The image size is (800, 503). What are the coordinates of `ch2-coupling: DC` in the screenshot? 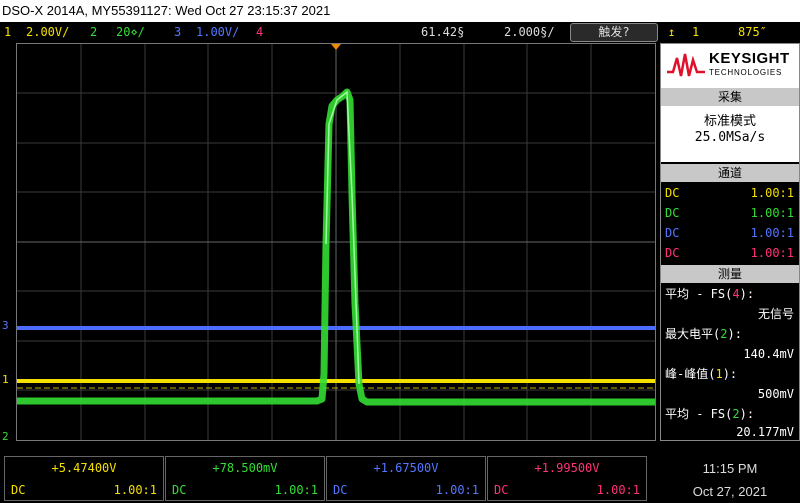 It's located at (672, 213).